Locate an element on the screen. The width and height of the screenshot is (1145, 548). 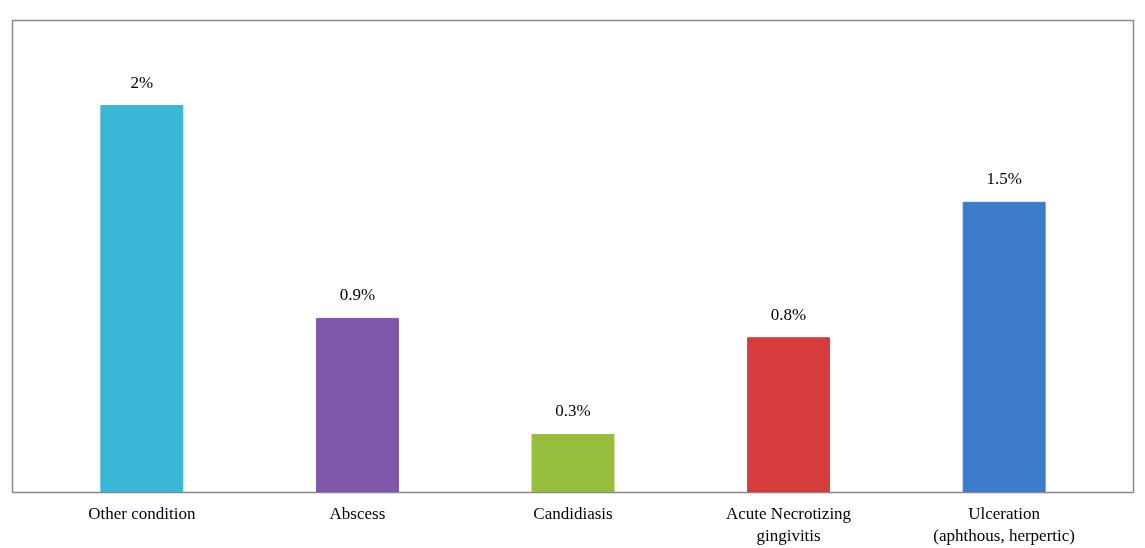
data-label: 0.3% is located at coordinates (573, 411).